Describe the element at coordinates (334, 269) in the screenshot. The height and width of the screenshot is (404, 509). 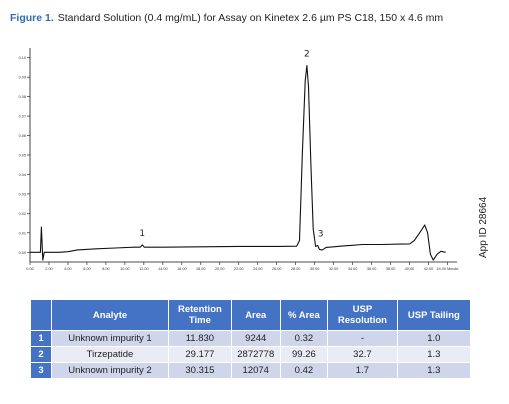
I see `x-tick-label: 32.00` at that location.